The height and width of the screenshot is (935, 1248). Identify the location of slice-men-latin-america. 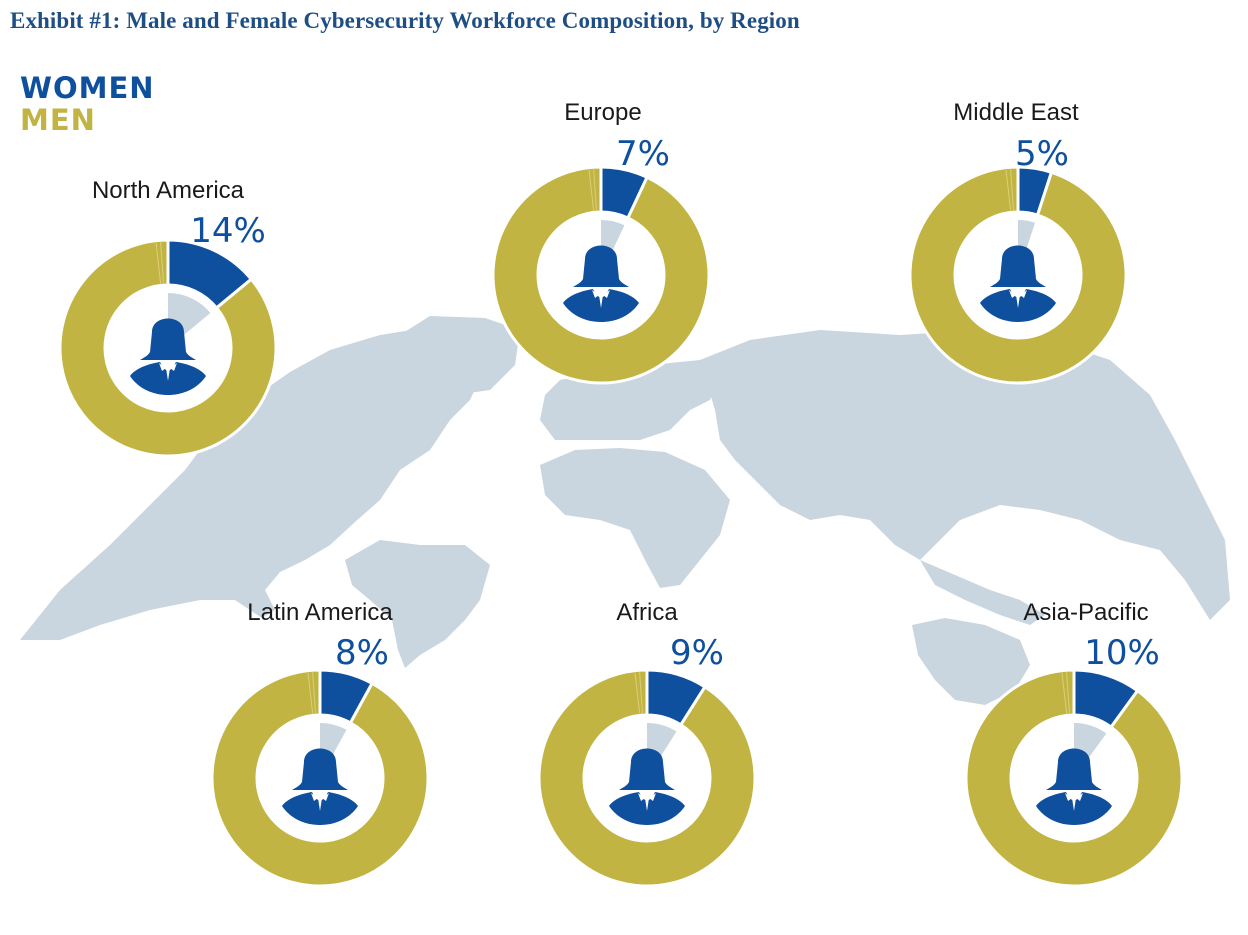
(320, 778).